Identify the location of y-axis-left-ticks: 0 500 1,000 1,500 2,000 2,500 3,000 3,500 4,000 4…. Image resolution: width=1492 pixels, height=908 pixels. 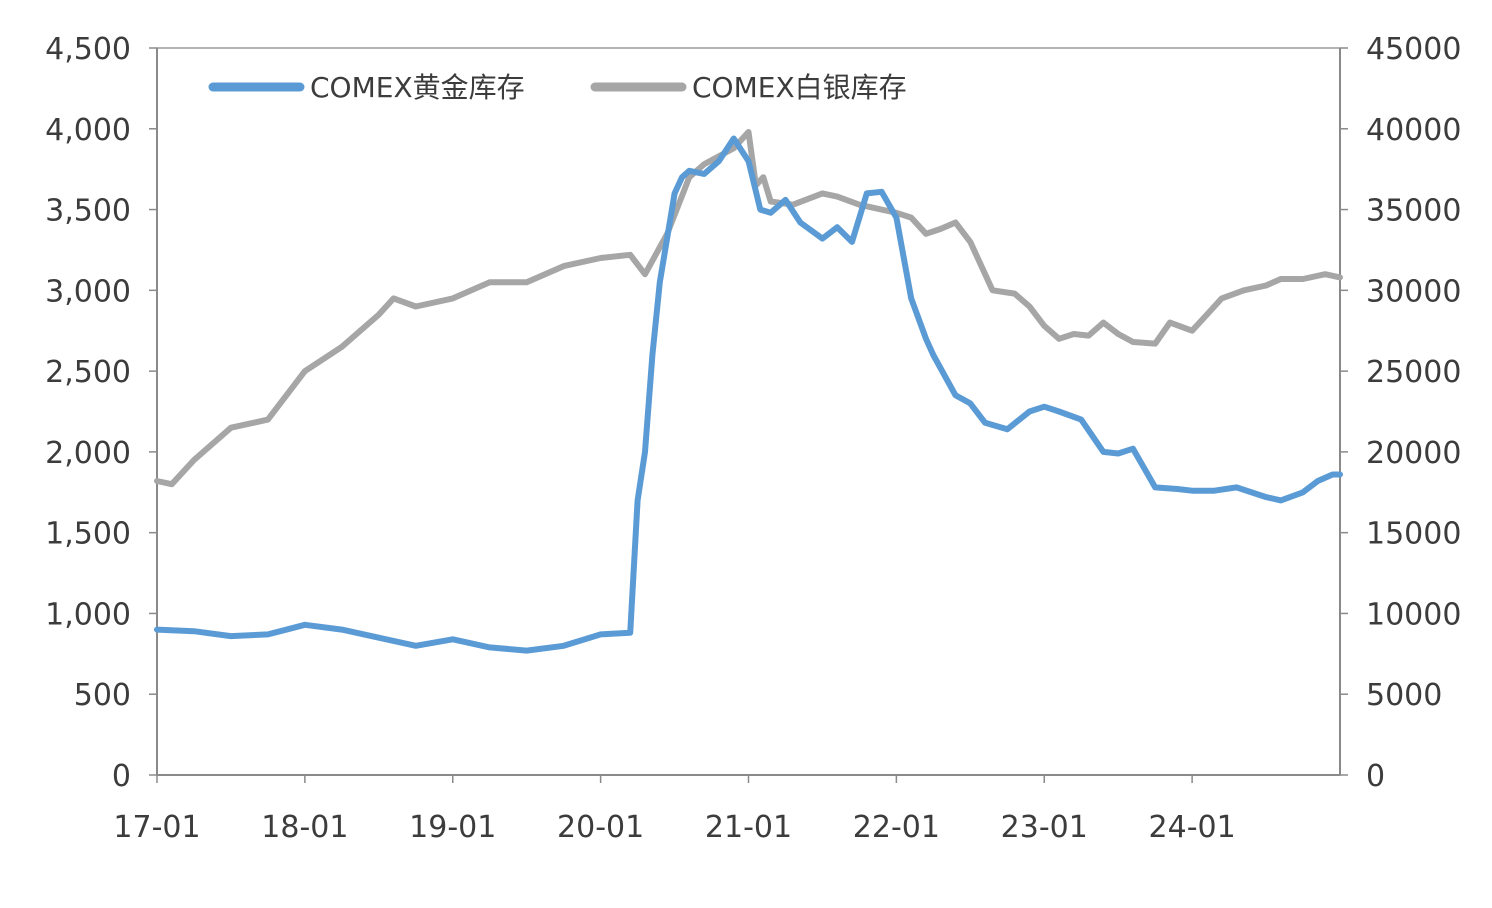
(101, 413).